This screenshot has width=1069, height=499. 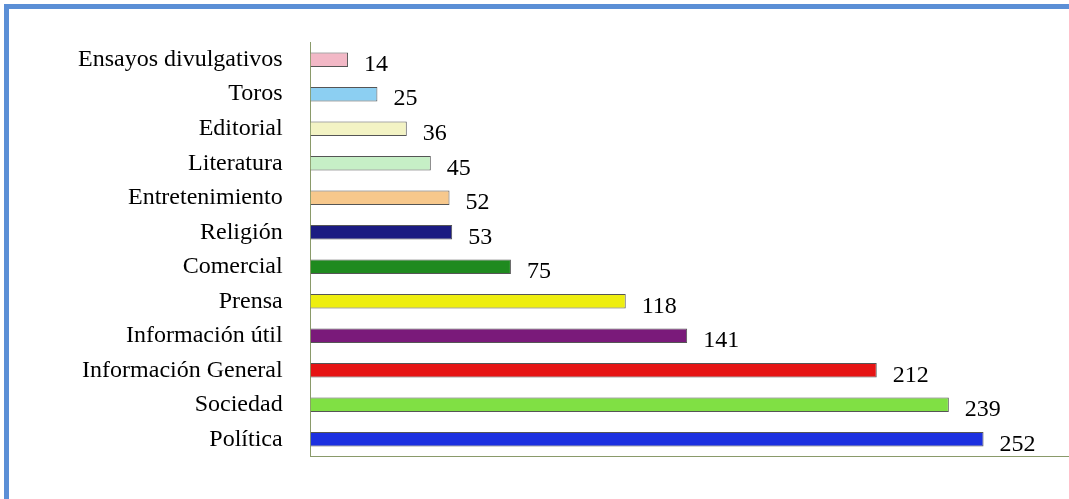 What do you see at coordinates (480, 235) in the screenshot?
I see `data-label: 53` at bounding box center [480, 235].